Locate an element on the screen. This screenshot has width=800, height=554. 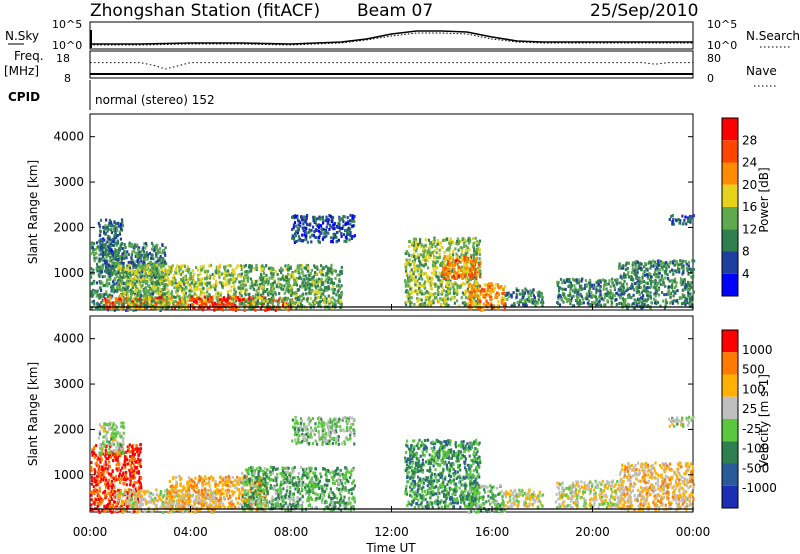
freq-unit: [MHz] is located at coordinates (21, 71).